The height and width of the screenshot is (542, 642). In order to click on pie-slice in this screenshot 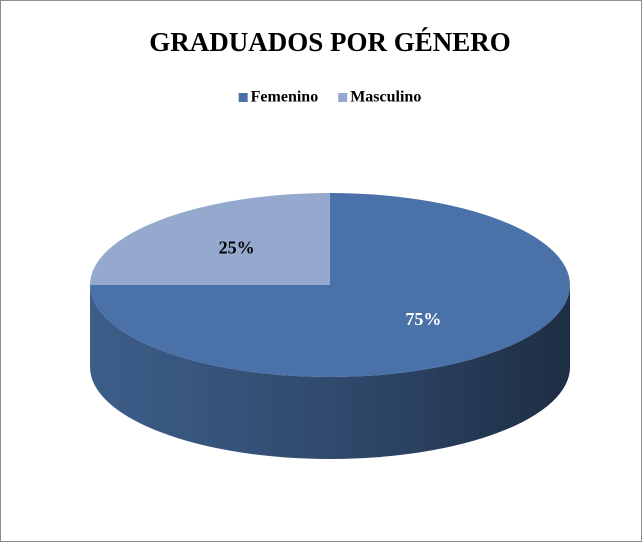, I will do `click(210, 239)`.